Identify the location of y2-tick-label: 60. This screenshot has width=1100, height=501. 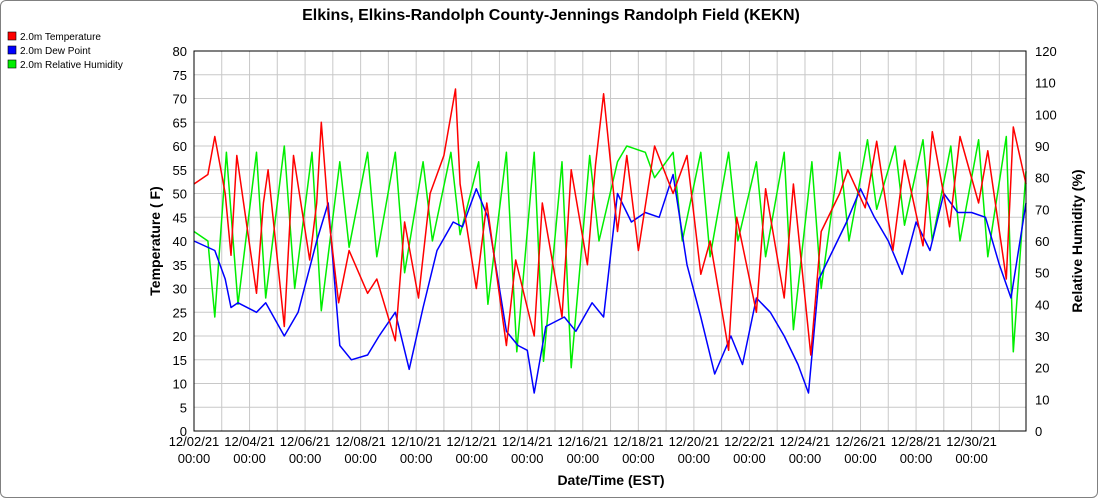
(1042, 241).